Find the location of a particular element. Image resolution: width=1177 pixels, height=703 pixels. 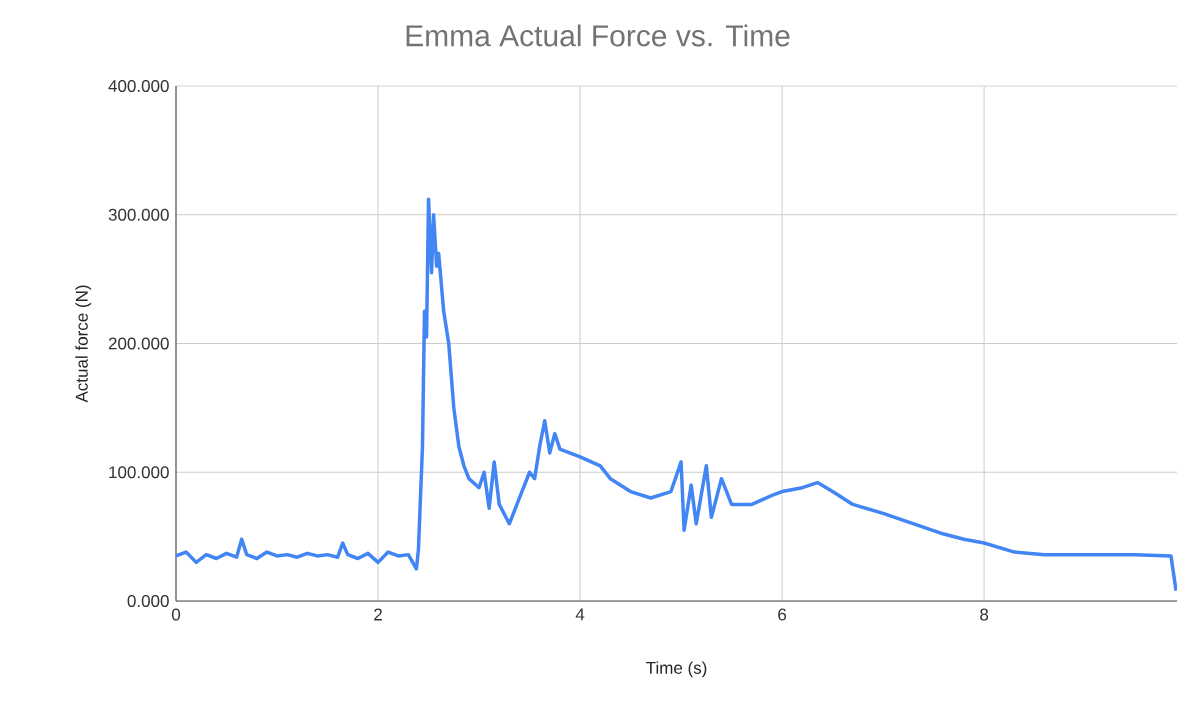

y-tick-label: 400.000 is located at coordinates (138, 86).